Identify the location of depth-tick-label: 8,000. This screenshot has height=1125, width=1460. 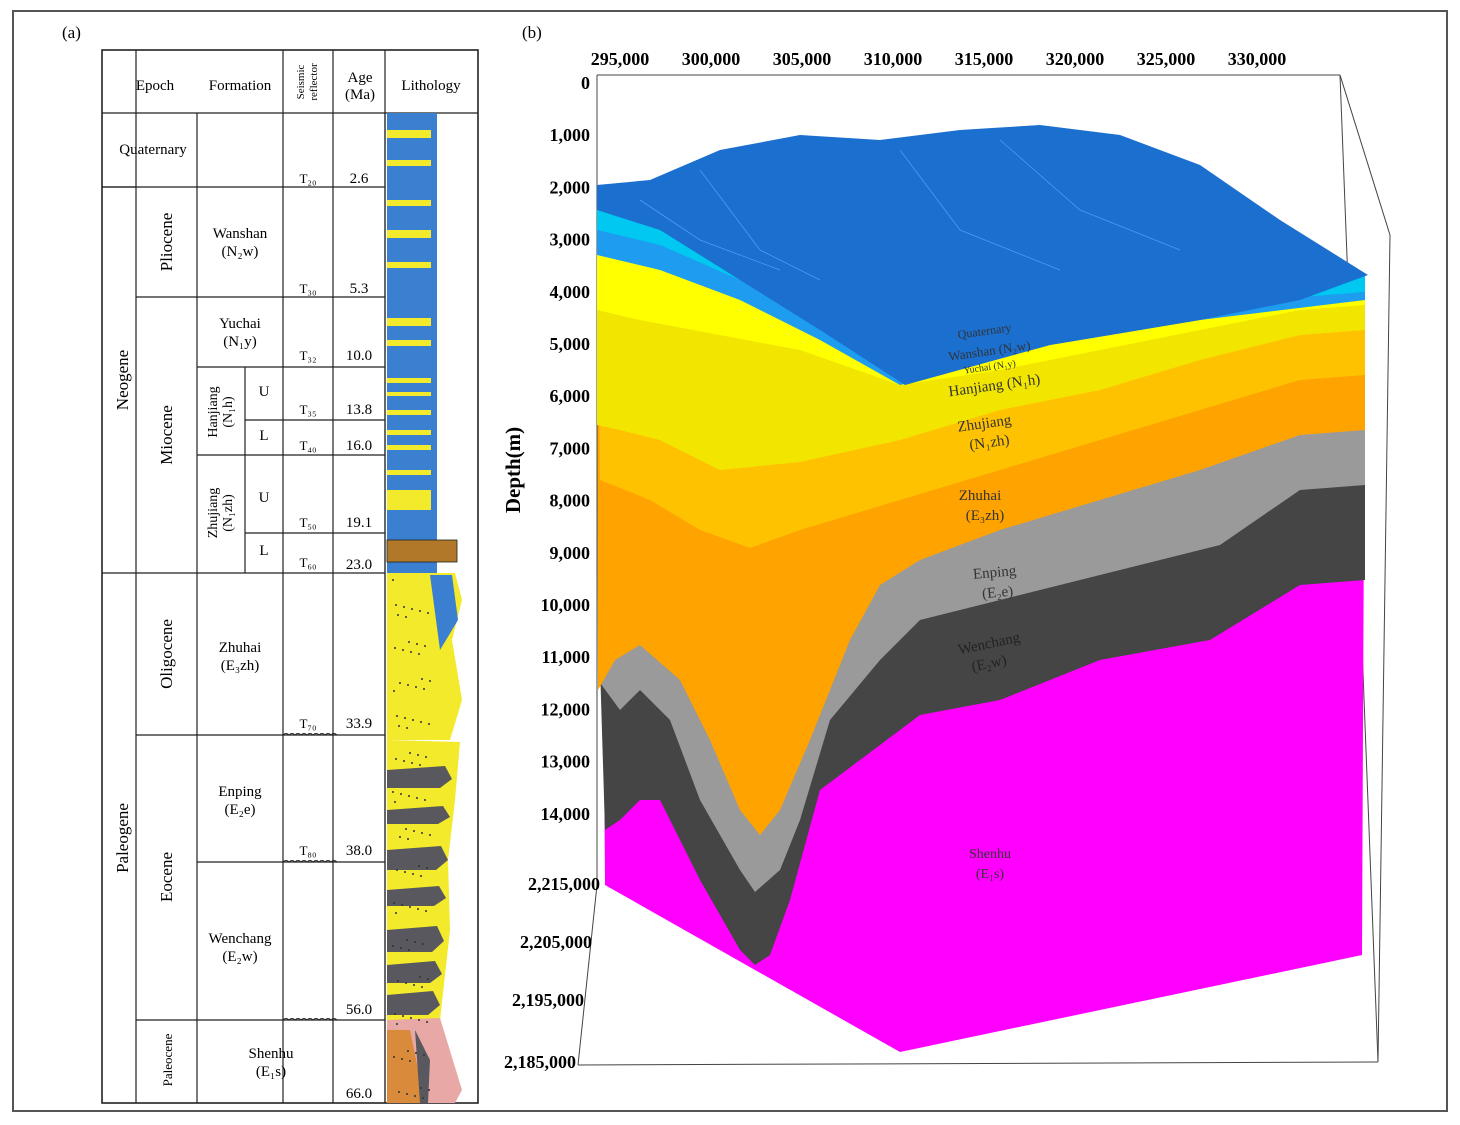
(570, 501).